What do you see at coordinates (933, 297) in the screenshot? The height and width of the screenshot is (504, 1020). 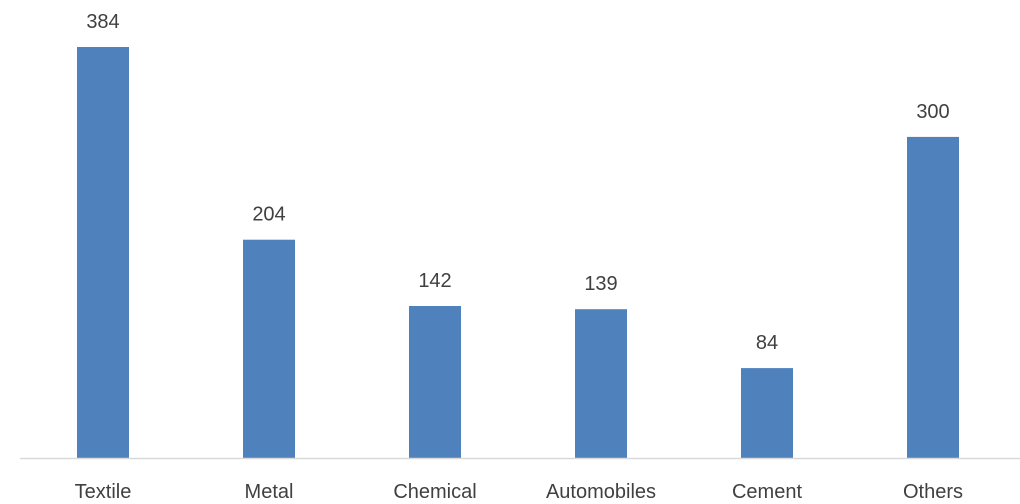 I see `bar-others` at bounding box center [933, 297].